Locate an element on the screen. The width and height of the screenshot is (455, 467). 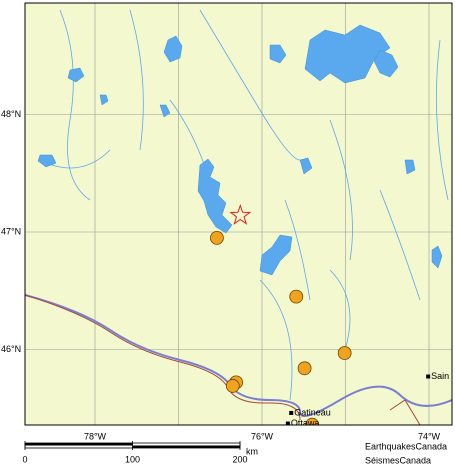
scale-label: 200 is located at coordinates (239, 459).